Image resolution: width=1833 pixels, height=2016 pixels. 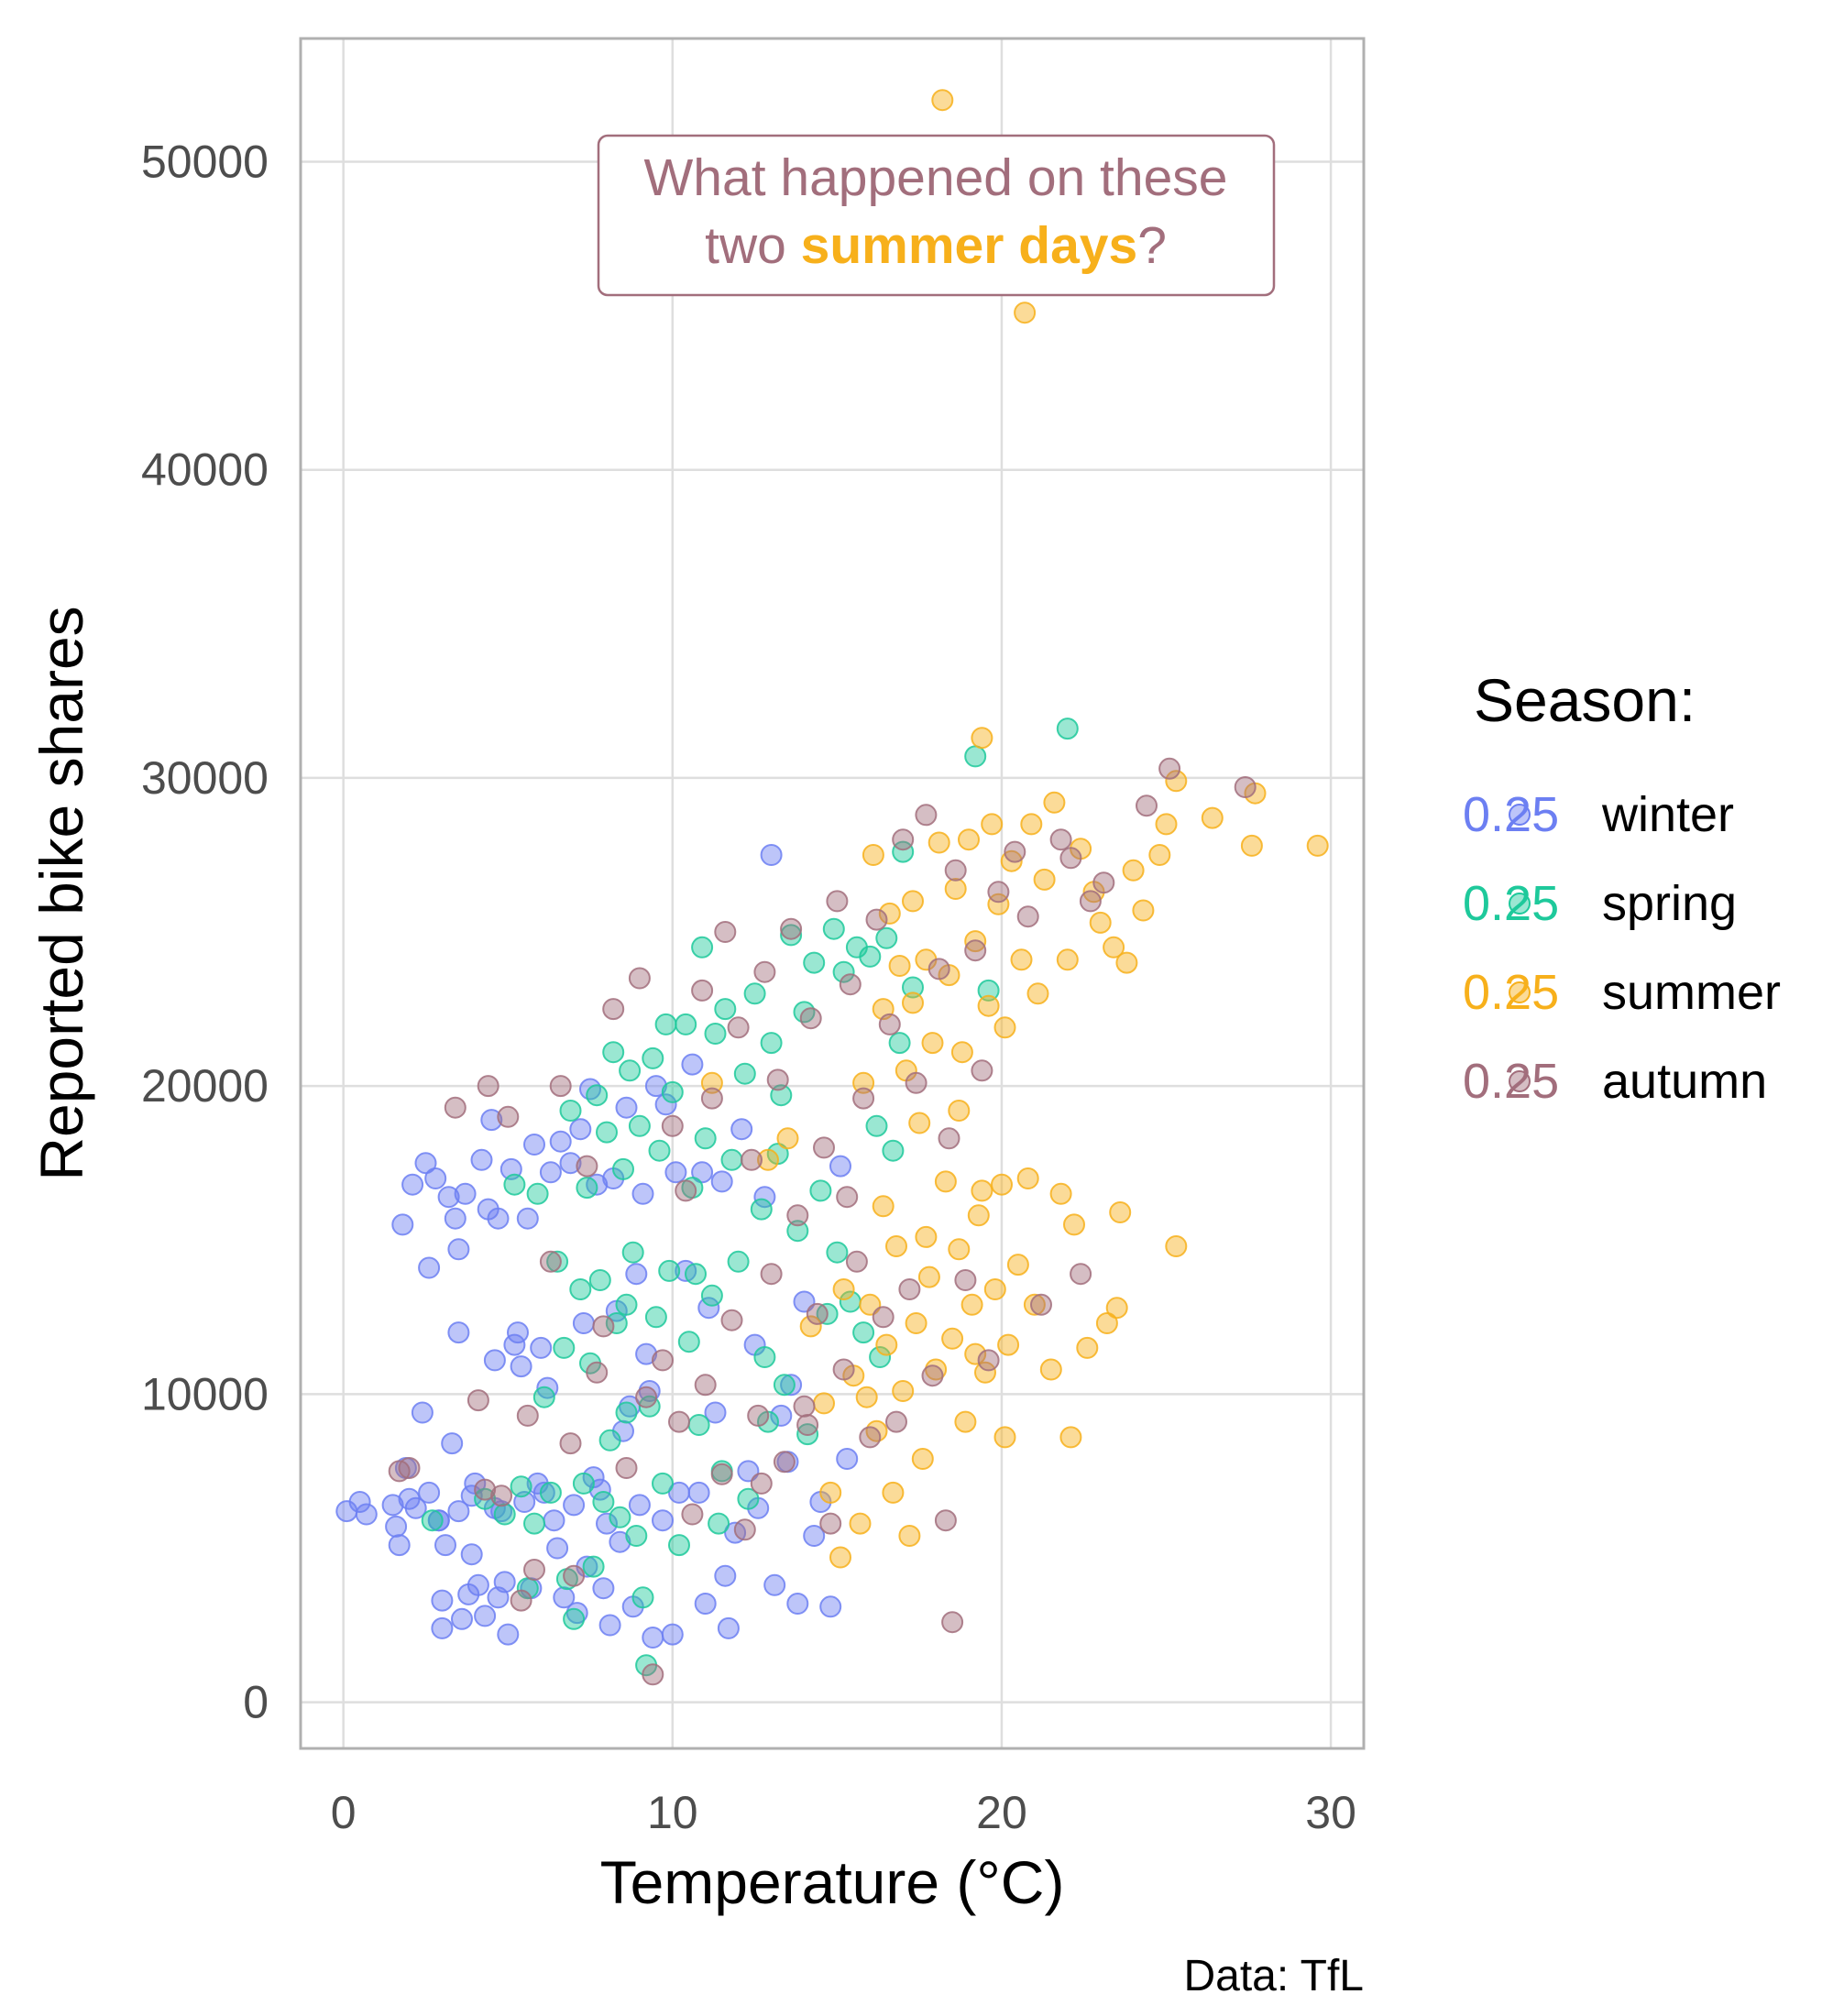 I want to click on annotation-box: What happened on these two summer days?, so click(x=936, y=215).